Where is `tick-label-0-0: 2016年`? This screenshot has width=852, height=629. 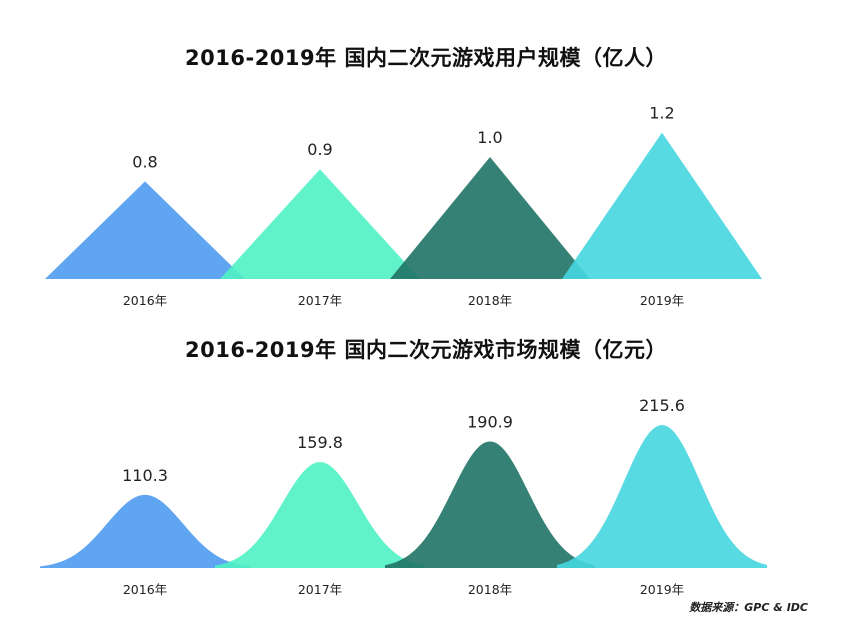
tick-label-0-0: 2016年 is located at coordinates (145, 300).